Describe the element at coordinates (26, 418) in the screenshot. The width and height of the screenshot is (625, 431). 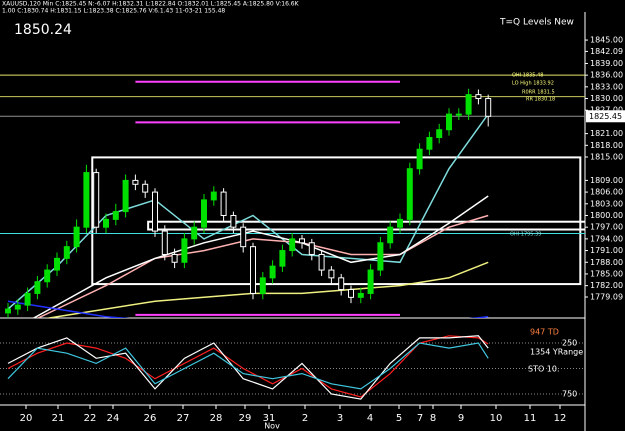
I see `x-tick-label: 20` at that location.